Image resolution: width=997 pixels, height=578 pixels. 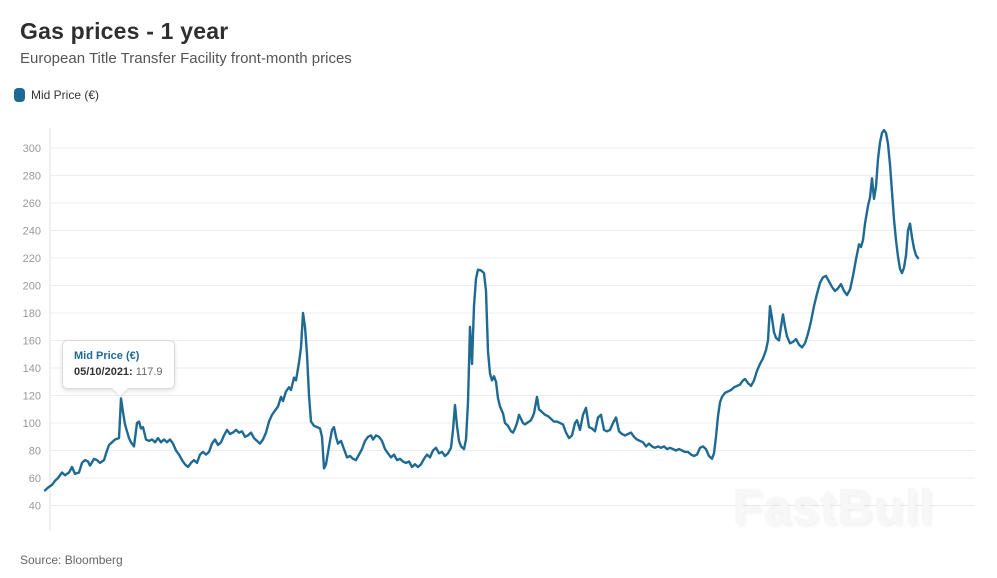 I want to click on y-axis-label: 160, so click(x=32, y=342).